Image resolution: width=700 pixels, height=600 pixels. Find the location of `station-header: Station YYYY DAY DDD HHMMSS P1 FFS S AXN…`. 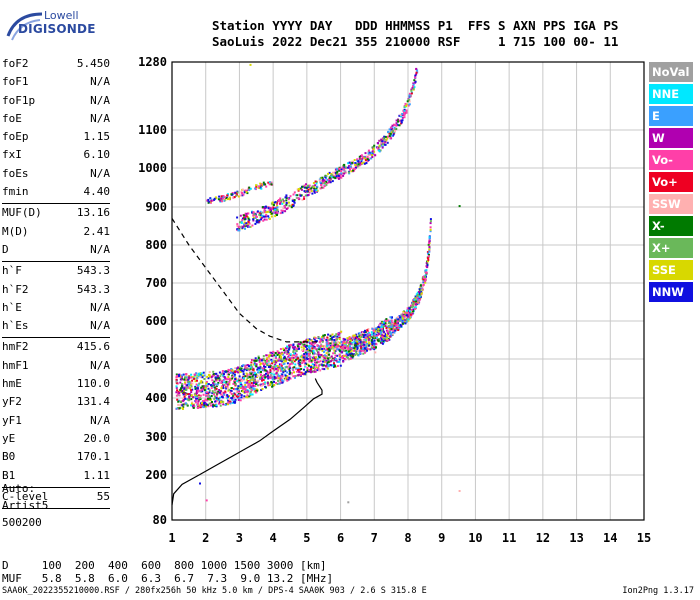

station-header: Station YYYY DAY DDD HHMMSS P1 FFS S AXN… is located at coordinates (415, 34).